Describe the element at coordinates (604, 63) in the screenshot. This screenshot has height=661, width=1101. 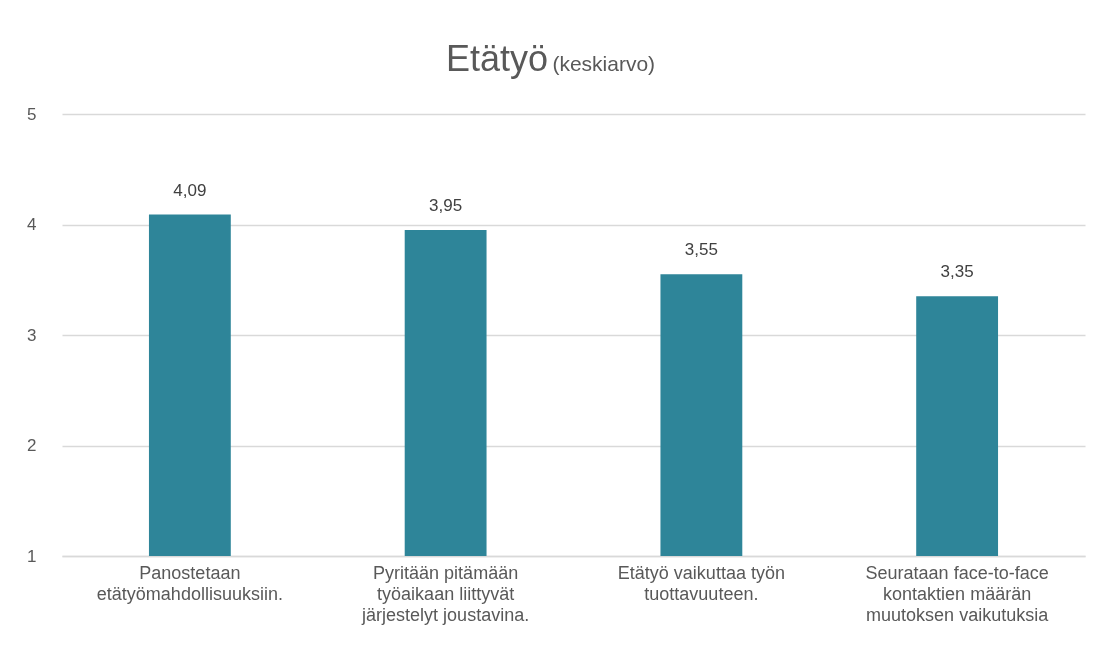
I see `chart-subtitle: (keskiarvo)` at that location.